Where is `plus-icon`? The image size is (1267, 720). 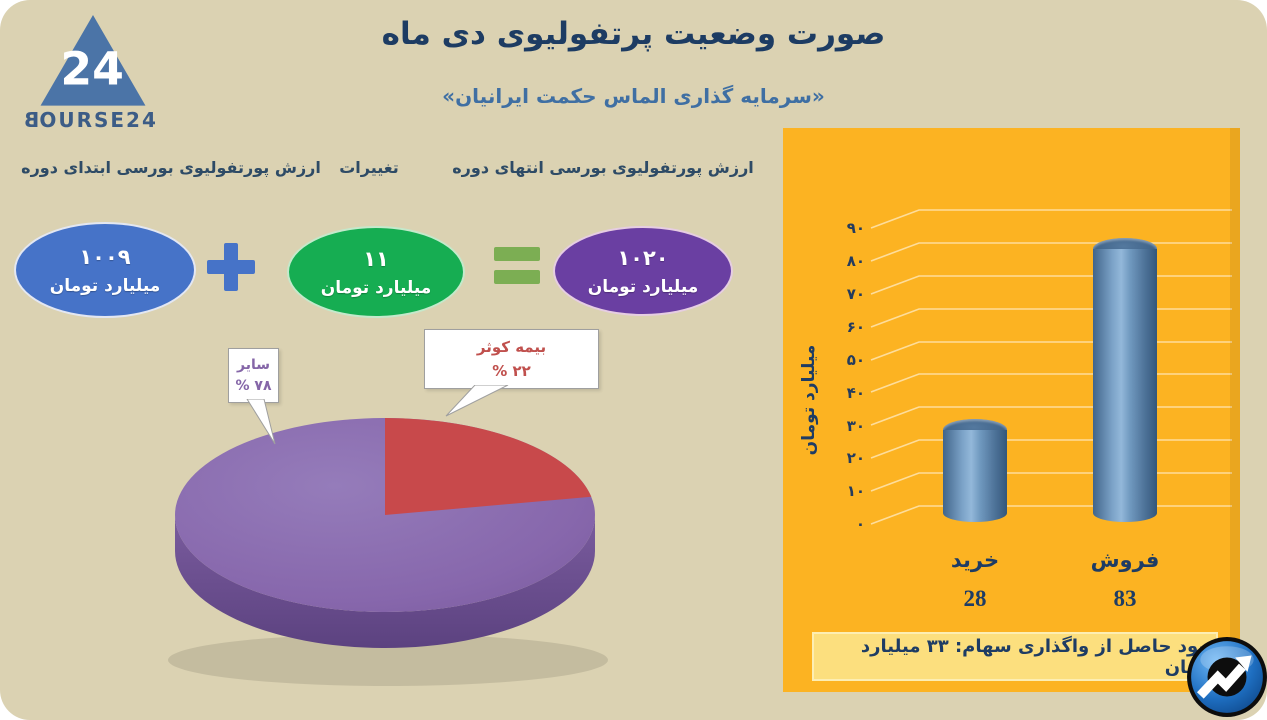
plus-icon is located at coordinates (231, 267).